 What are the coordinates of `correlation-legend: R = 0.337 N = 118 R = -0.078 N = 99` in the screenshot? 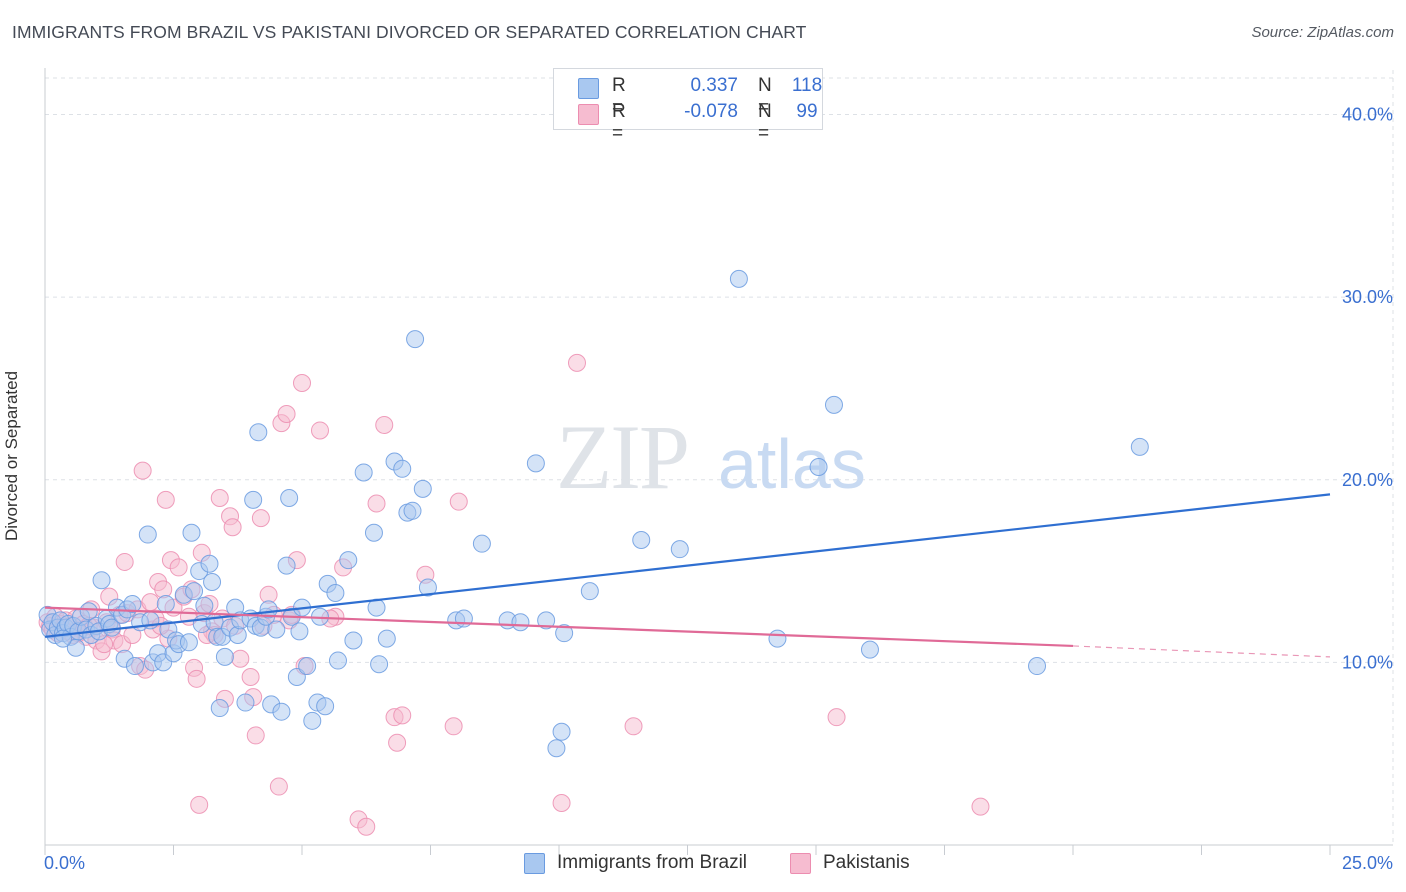 It's located at (688, 106).